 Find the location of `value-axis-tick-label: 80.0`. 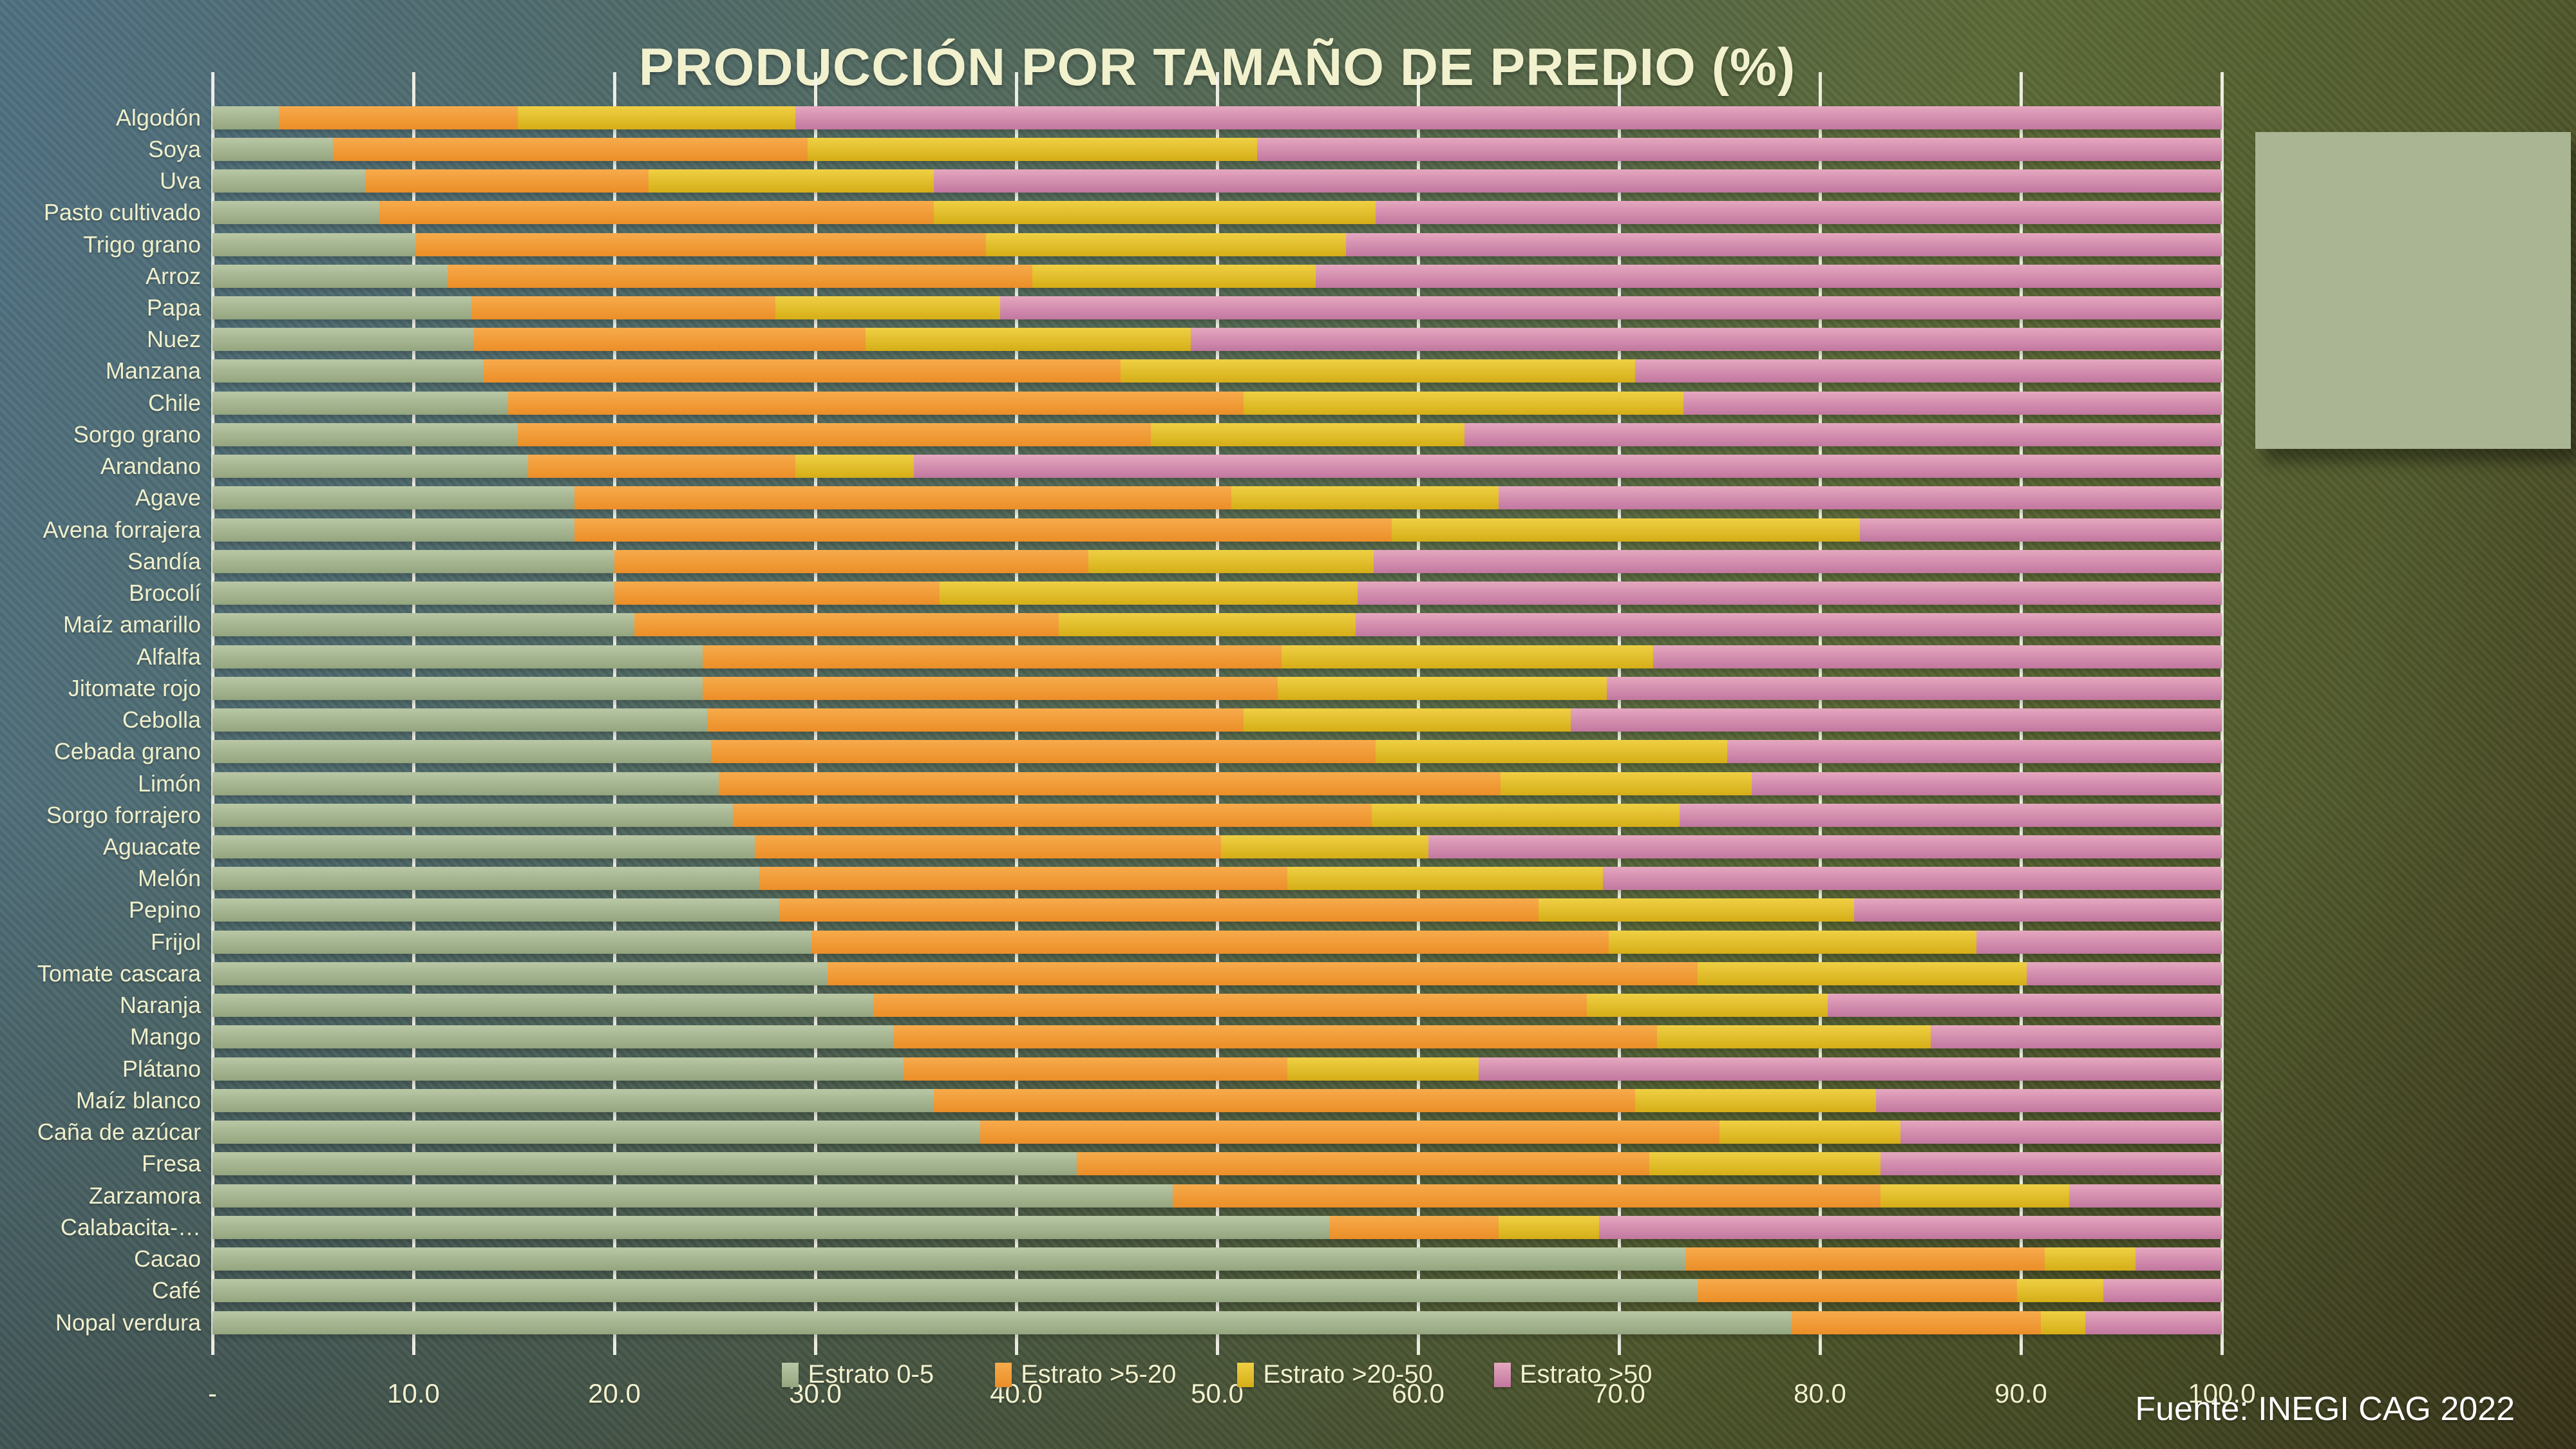

value-axis-tick-label: 80.0 is located at coordinates (1820, 1393).